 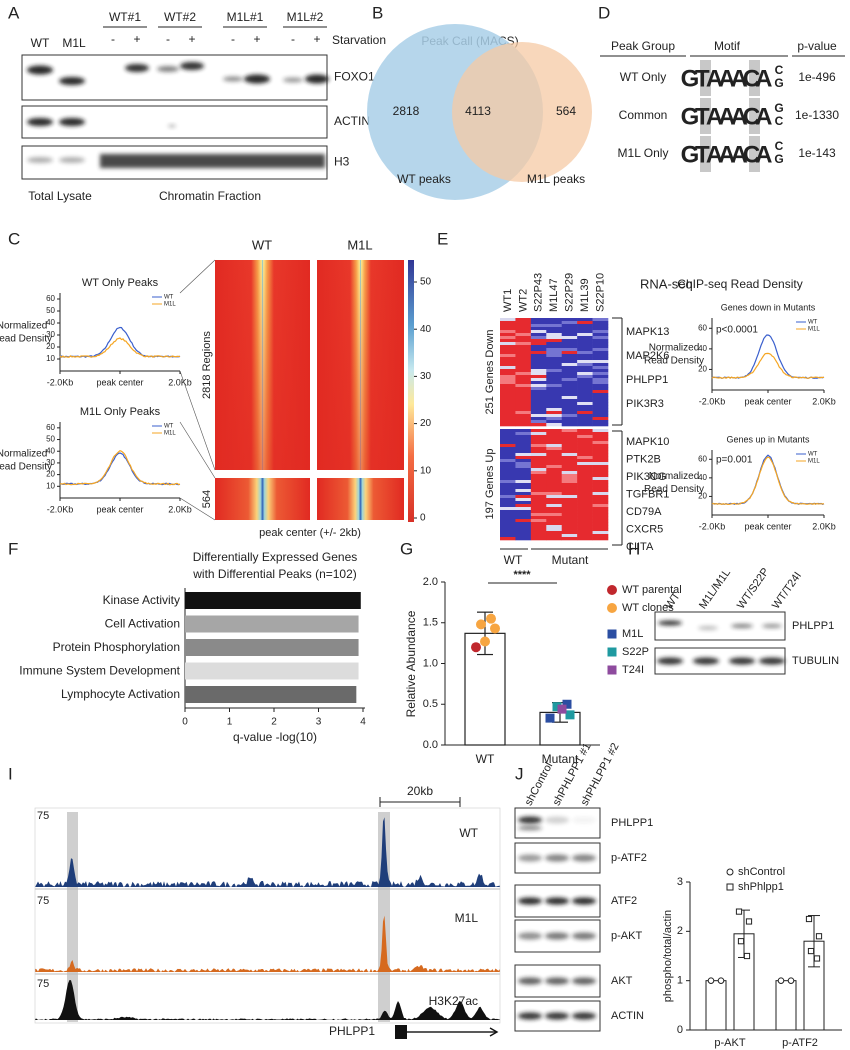 What do you see at coordinates (557, 823) in the screenshot?
I see `blot-frame` at bounding box center [557, 823].